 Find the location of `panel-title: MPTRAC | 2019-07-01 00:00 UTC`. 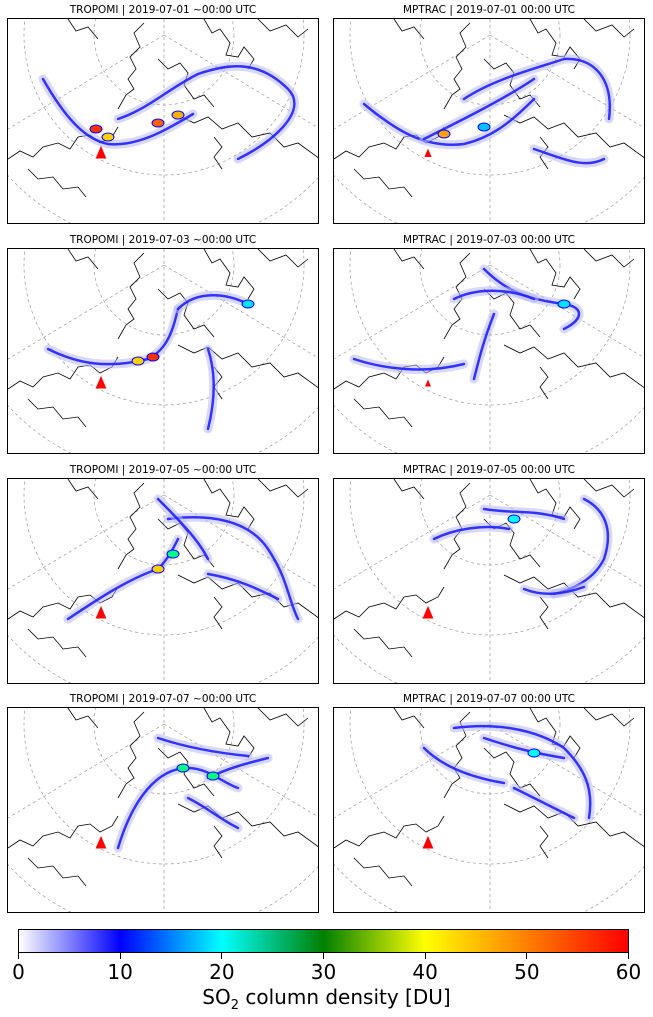

panel-title: MPTRAC | 2019-07-01 00:00 UTC is located at coordinates (489, 10).